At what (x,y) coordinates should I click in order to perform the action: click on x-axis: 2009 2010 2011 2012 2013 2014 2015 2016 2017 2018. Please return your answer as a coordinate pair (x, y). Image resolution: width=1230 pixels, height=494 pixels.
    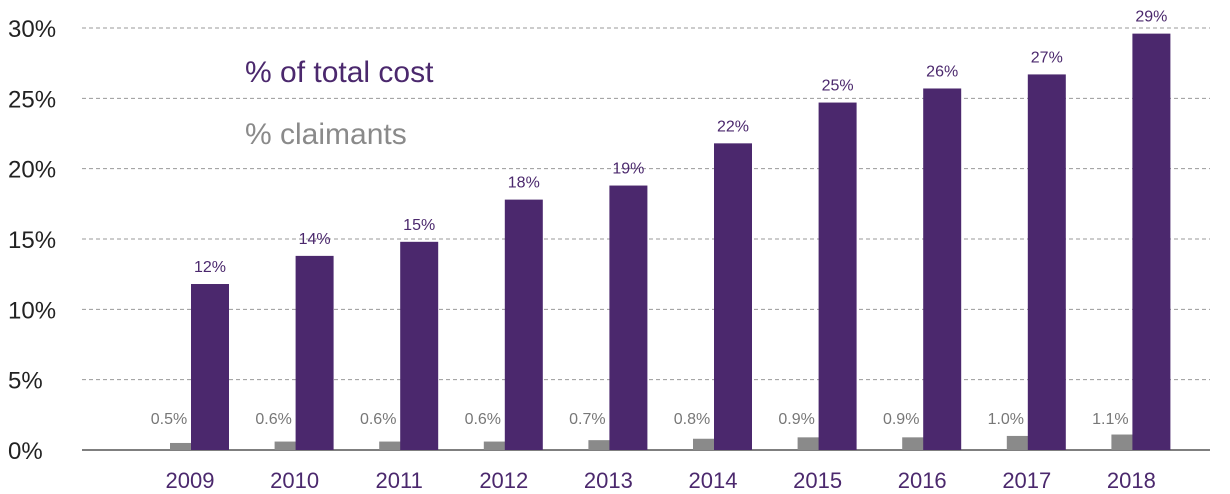
    Looking at the image, I should click on (661, 480).